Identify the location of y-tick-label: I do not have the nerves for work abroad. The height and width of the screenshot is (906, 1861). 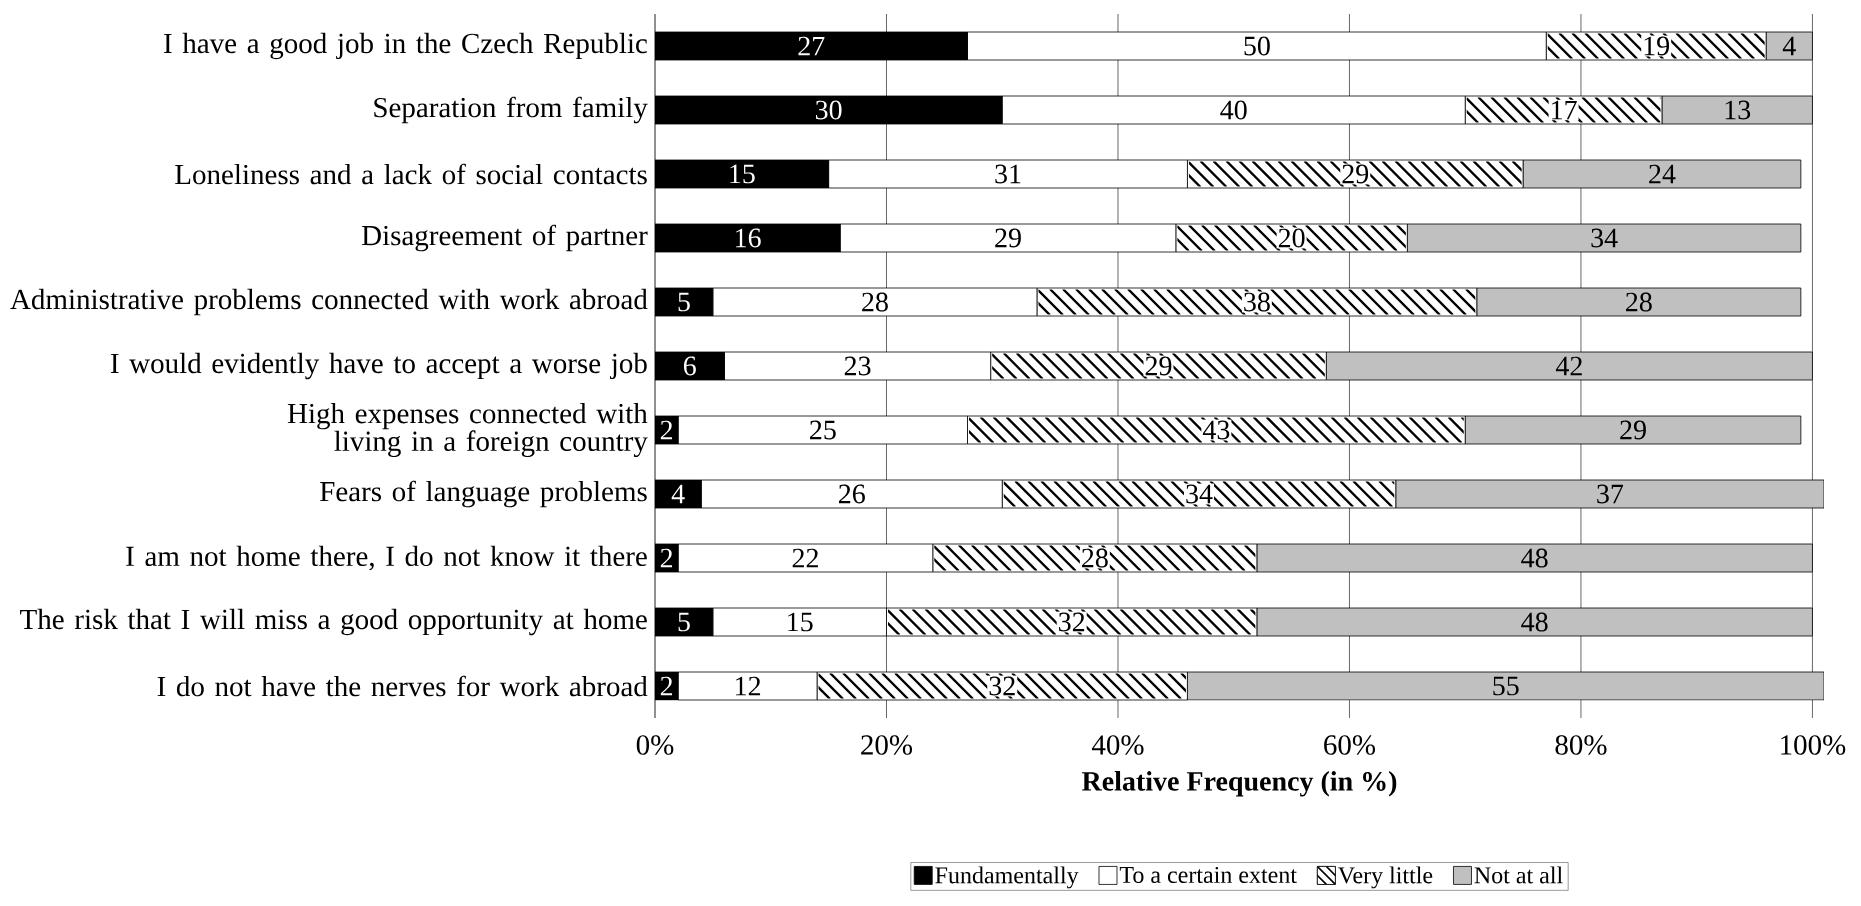
(402, 686).